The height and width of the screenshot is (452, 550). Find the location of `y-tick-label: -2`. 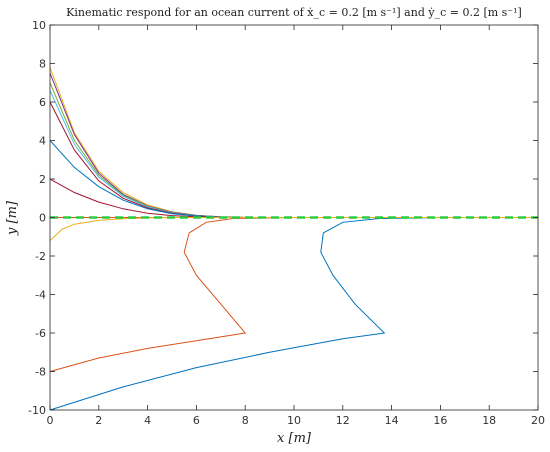

y-tick-label: -2 is located at coordinates (40, 256).